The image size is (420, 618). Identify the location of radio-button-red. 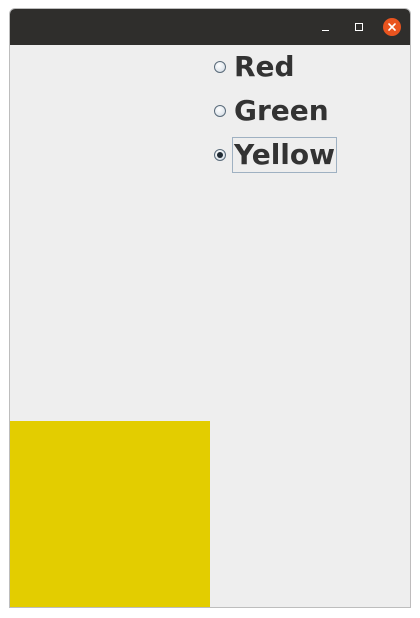
(220, 67).